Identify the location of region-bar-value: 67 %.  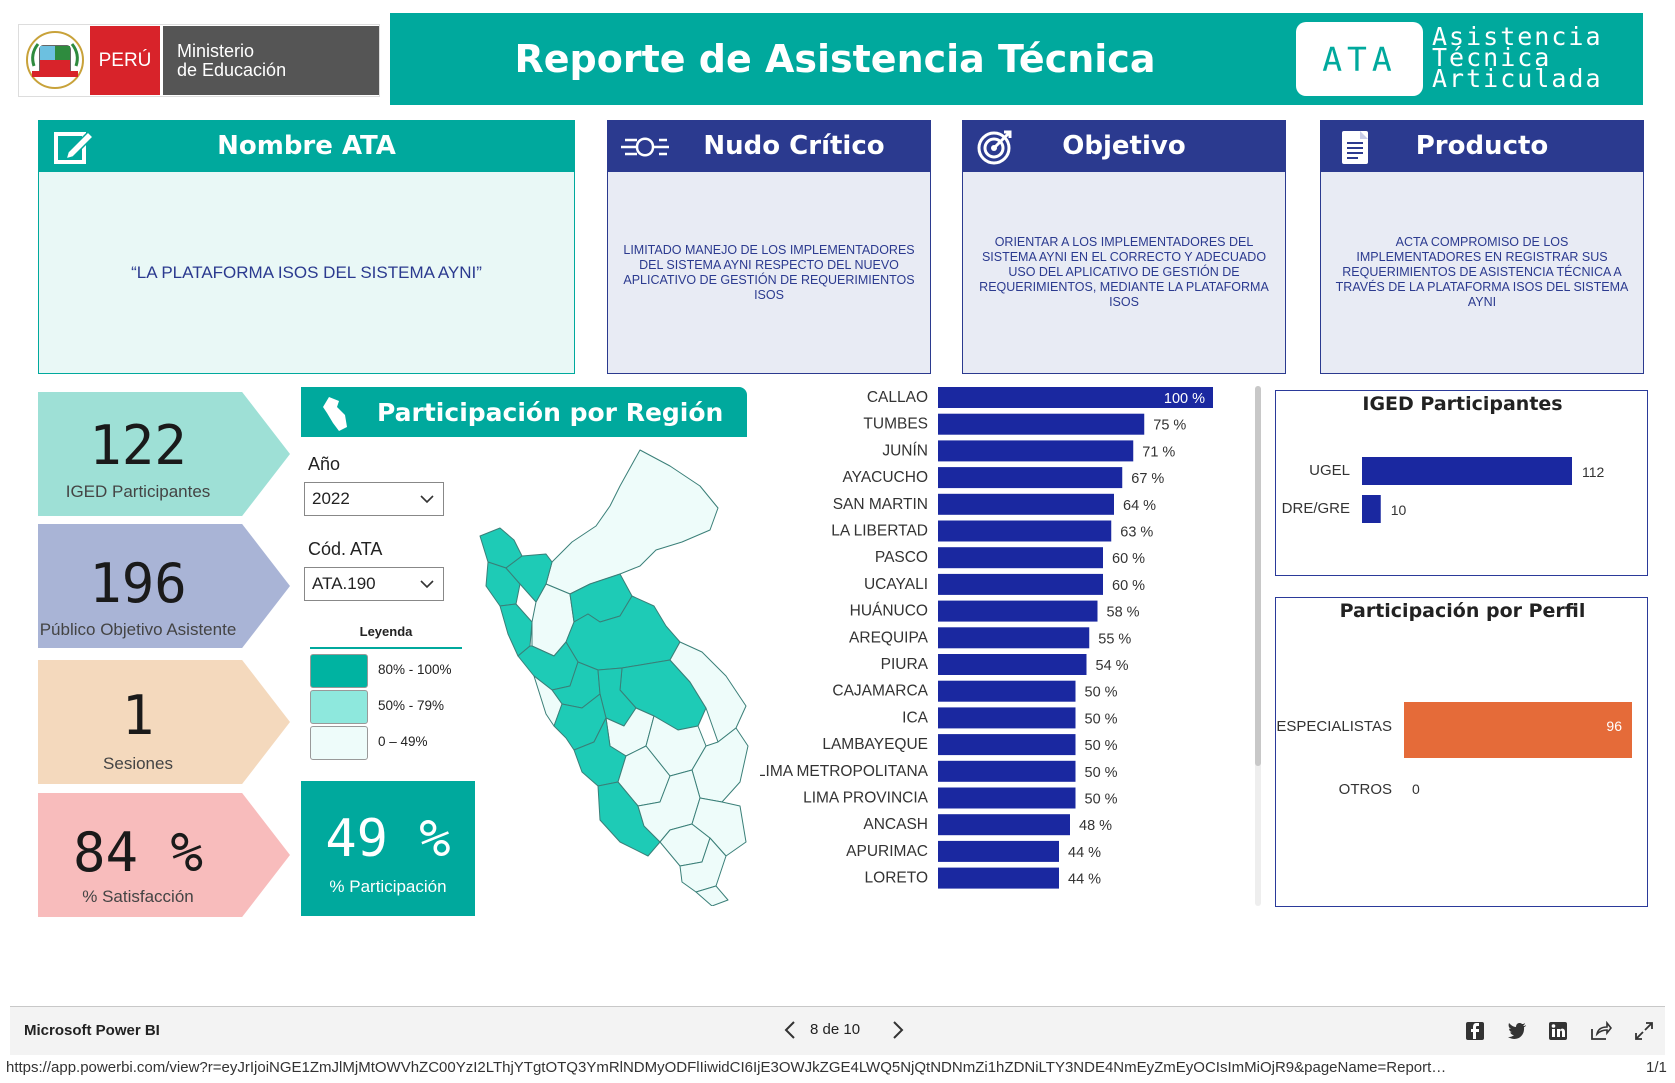
(1147, 479).